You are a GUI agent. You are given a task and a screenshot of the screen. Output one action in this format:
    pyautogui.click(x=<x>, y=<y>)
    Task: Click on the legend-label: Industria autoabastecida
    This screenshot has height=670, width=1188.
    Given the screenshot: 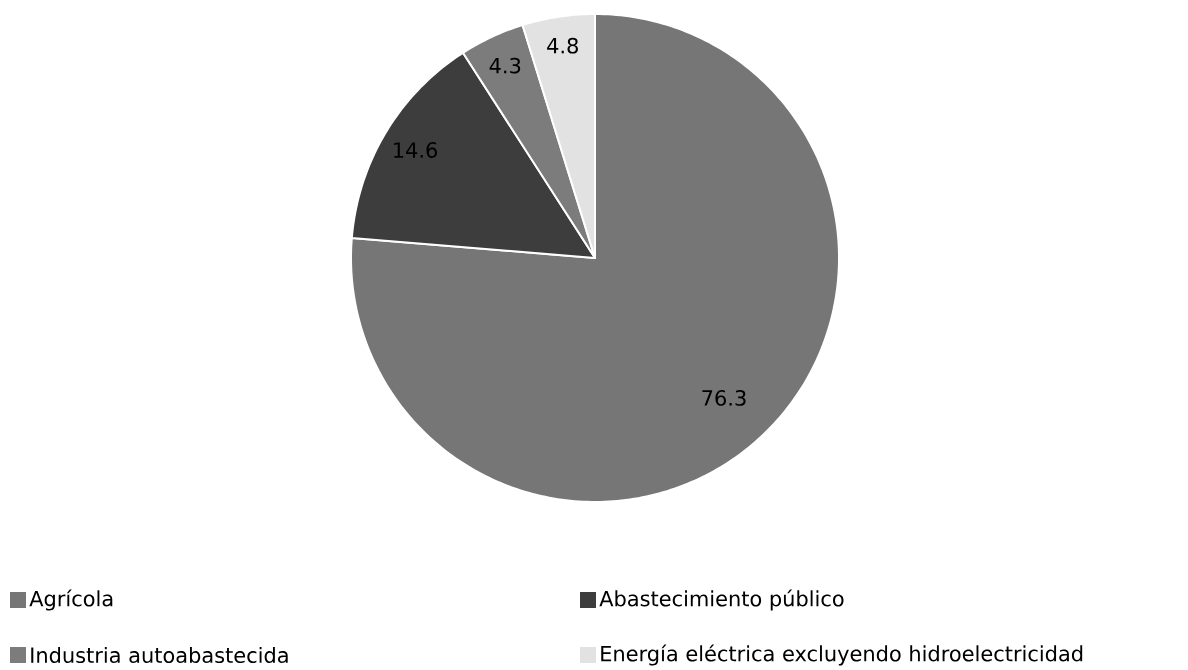 What is the action you would take?
    pyautogui.click(x=159, y=655)
    